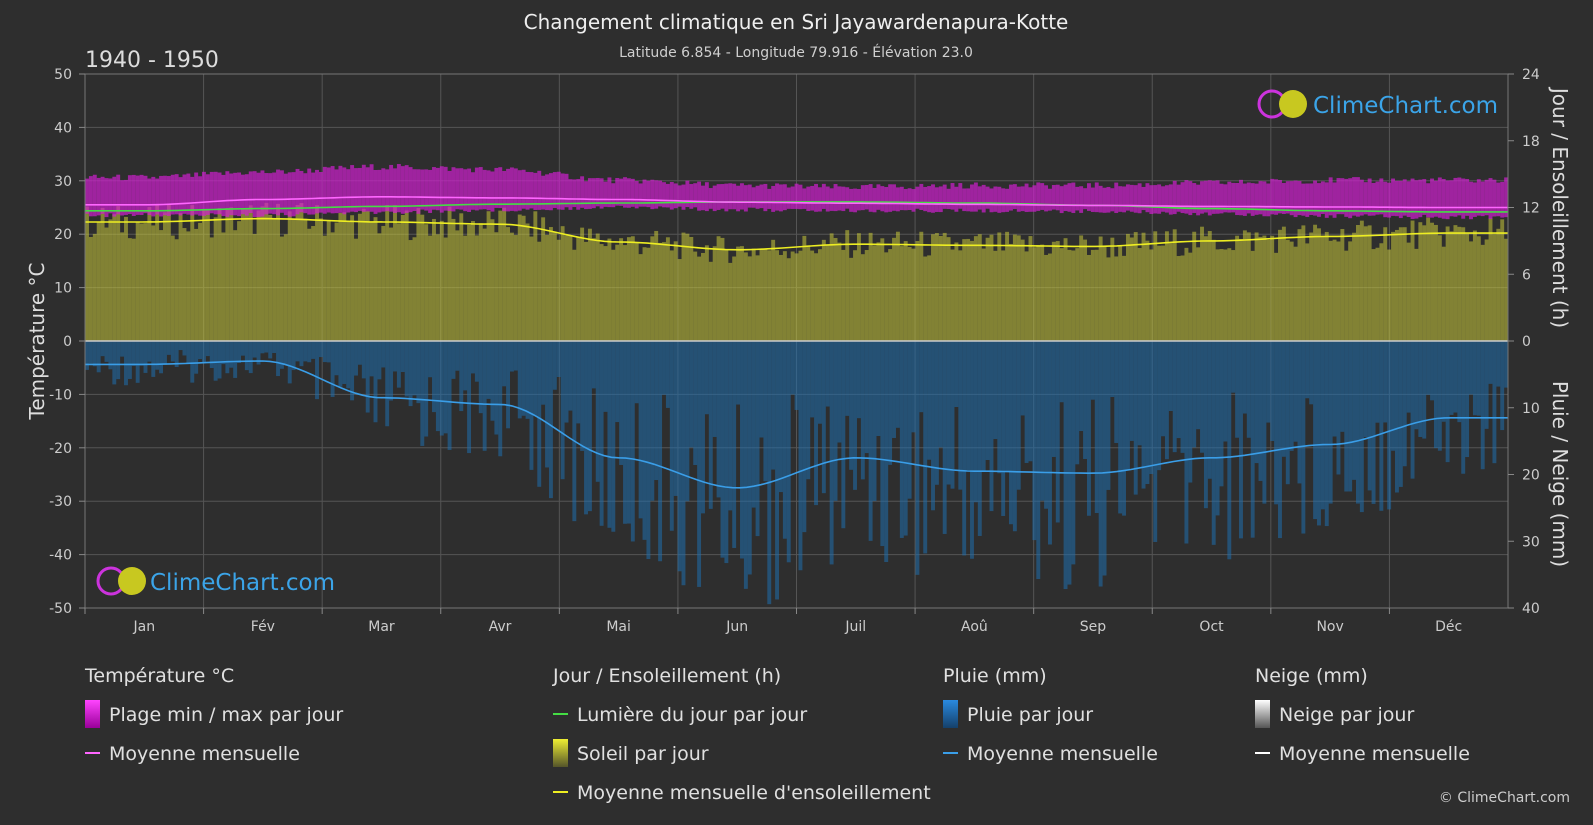 The height and width of the screenshot is (825, 1593). What do you see at coordinates (143, 627) in the screenshot?
I see `month-tick-label: Jan` at bounding box center [143, 627].